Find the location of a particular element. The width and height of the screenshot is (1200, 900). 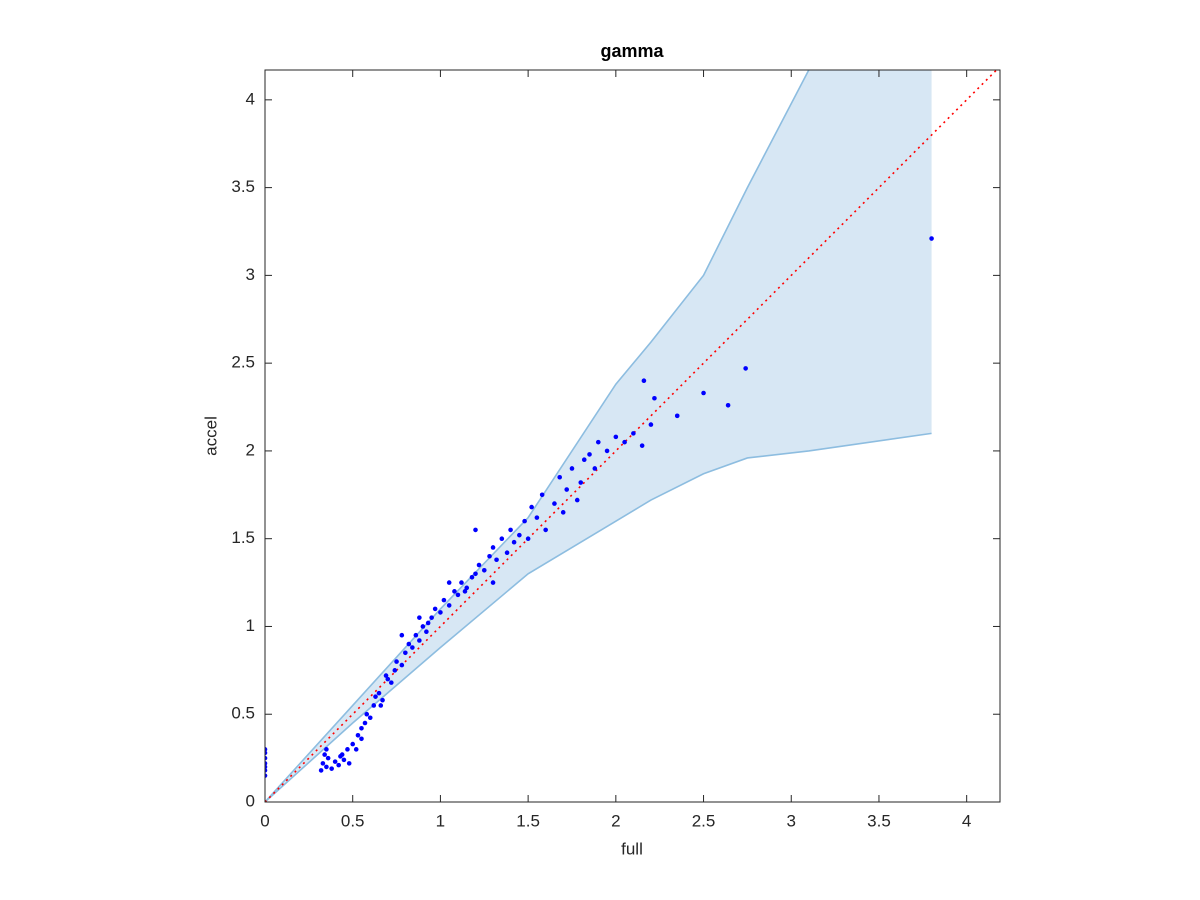

x-tick-label: 0 is located at coordinates (264, 820).